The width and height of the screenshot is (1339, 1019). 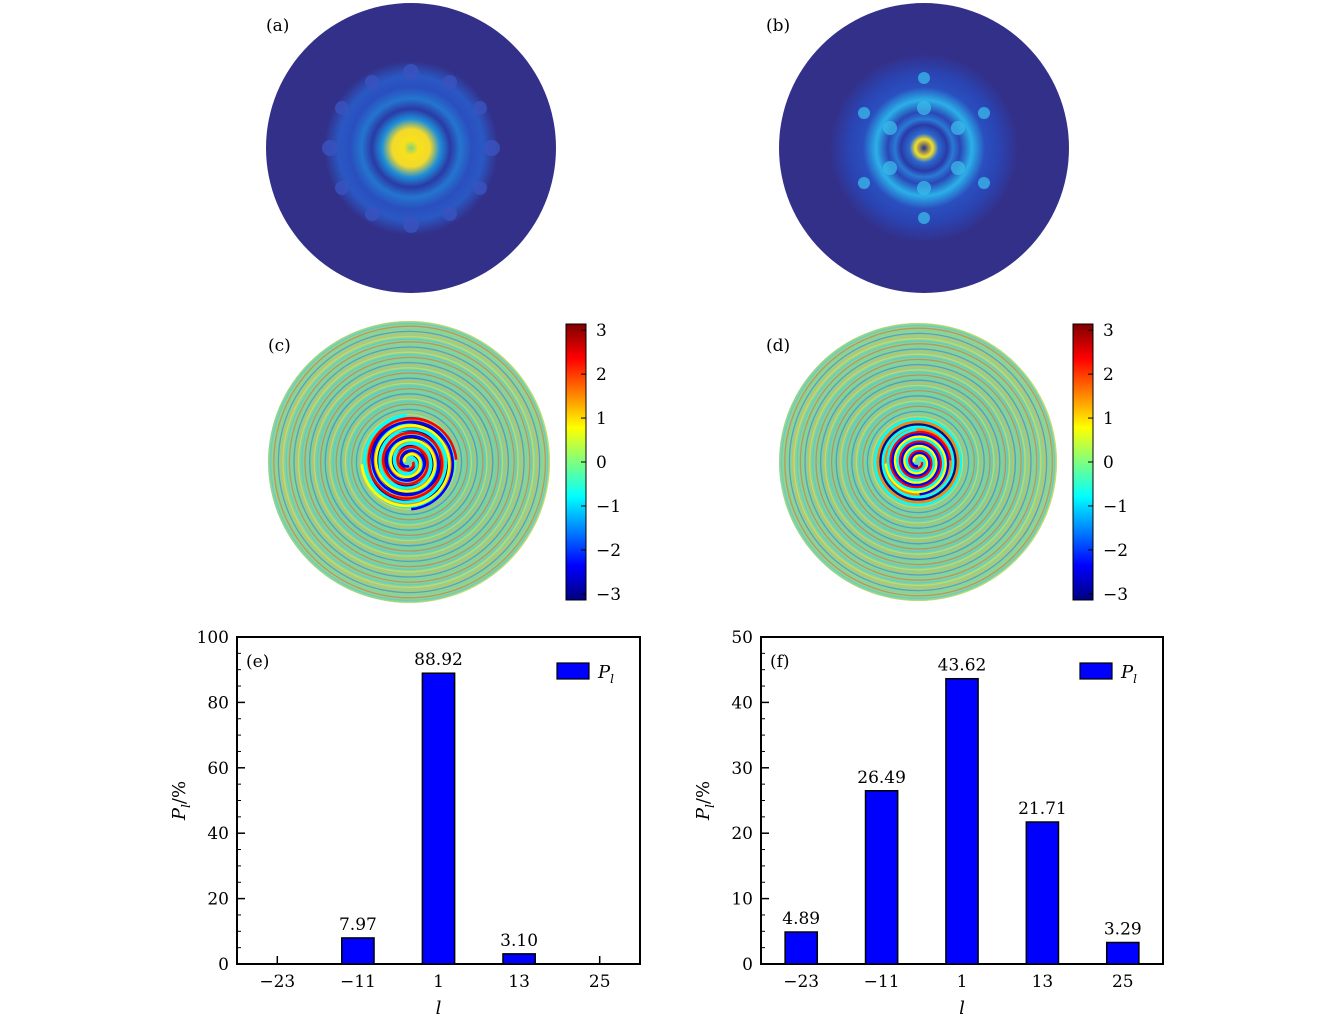 I want to click on y-tick-label: 30, so click(x=742, y=769).